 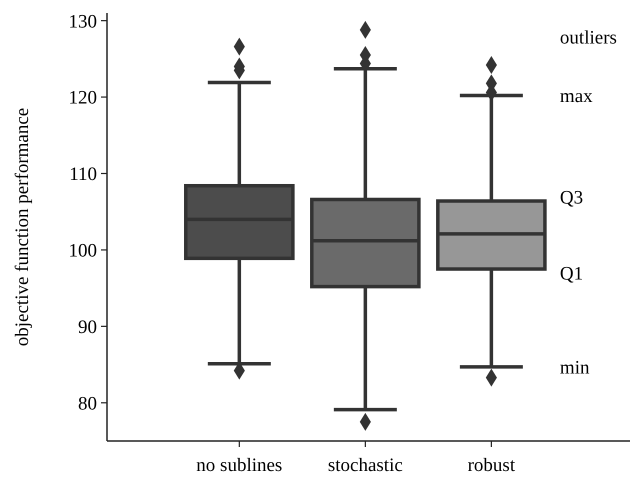 What do you see at coordinates (82, 98) in the screenshot?
I see `y-tick-label: 120` at bounding box center [82, 98].